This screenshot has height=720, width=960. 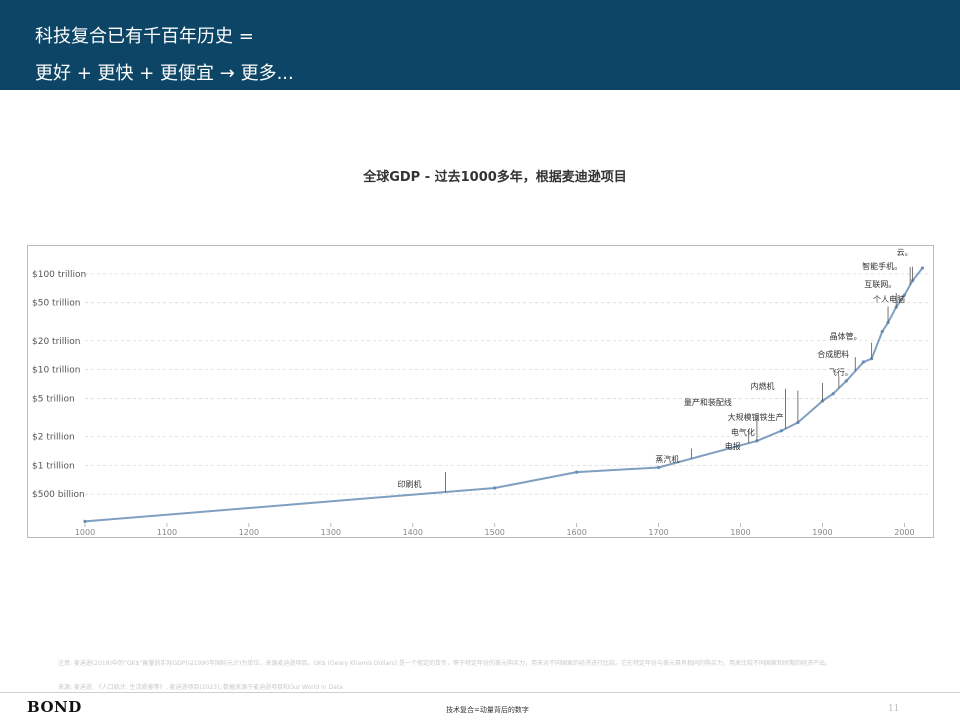 What do you see at coordinates (331, 532) in the screenshot?
I see `x-tick-label: 1300` at bounding box center [331, 532].